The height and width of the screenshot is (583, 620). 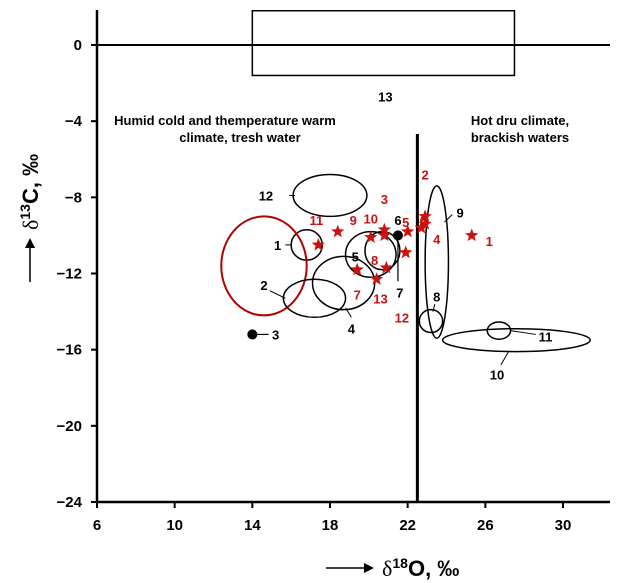 I want to click on x-tick-label: 6, so click(x=97, y=525).